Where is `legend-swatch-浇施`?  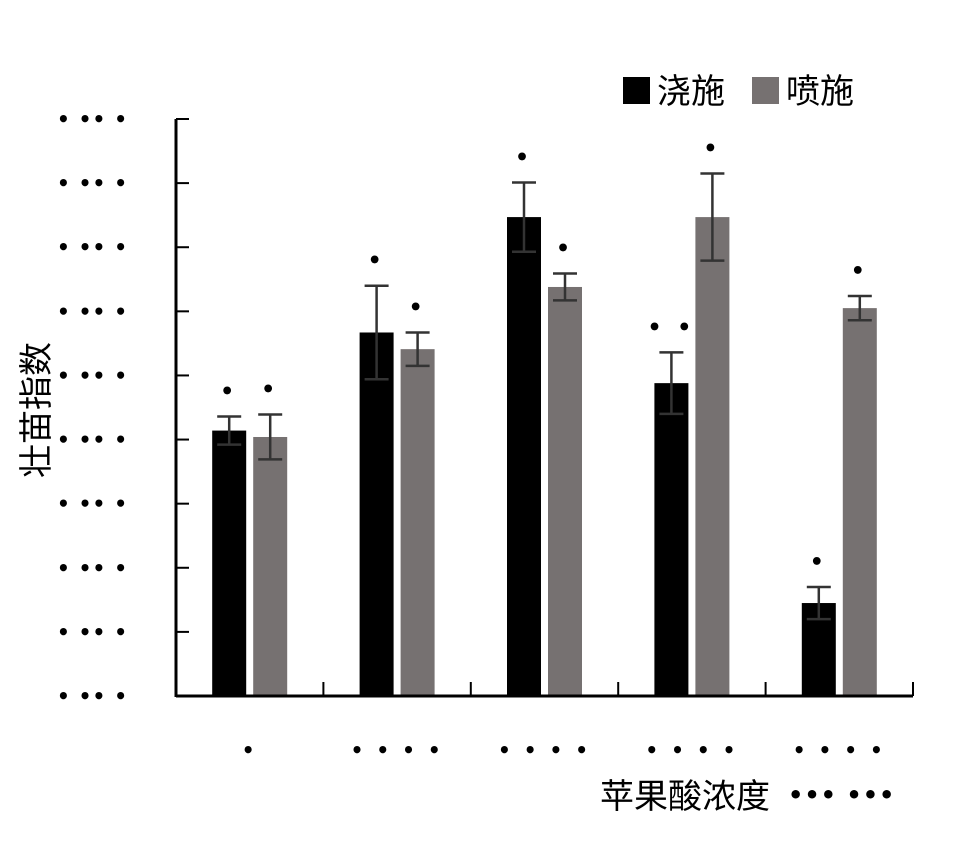 legend-swatch-浇施 is located at coordinates (636, 90).